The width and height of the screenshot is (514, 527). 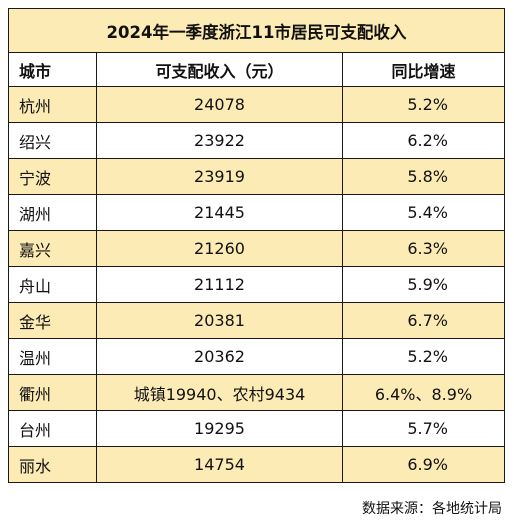 I want to click on income-cell: 21112, so click(x=219, y=284).